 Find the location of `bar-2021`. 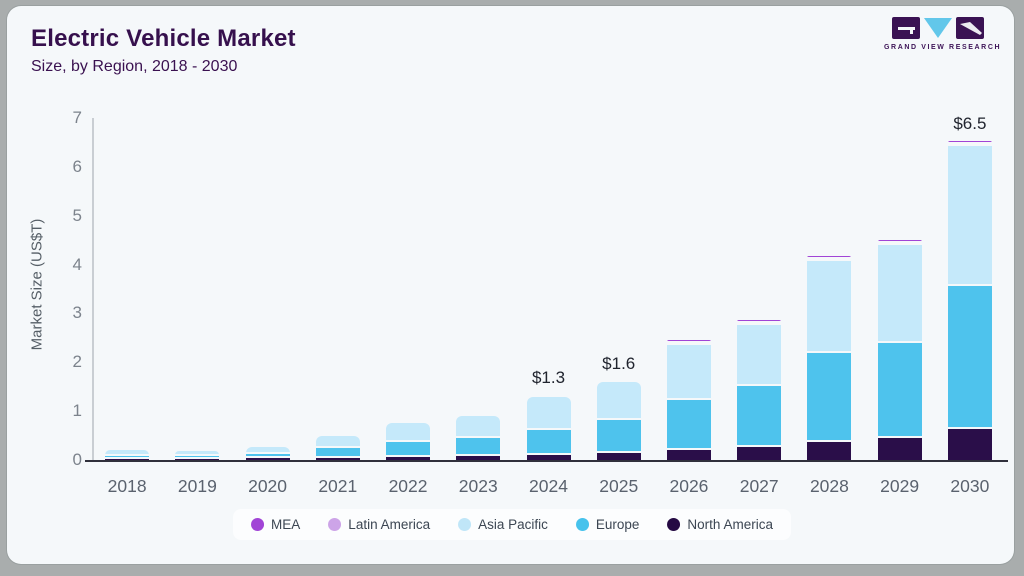

bar-2021 is located at coordinates (337, 448).